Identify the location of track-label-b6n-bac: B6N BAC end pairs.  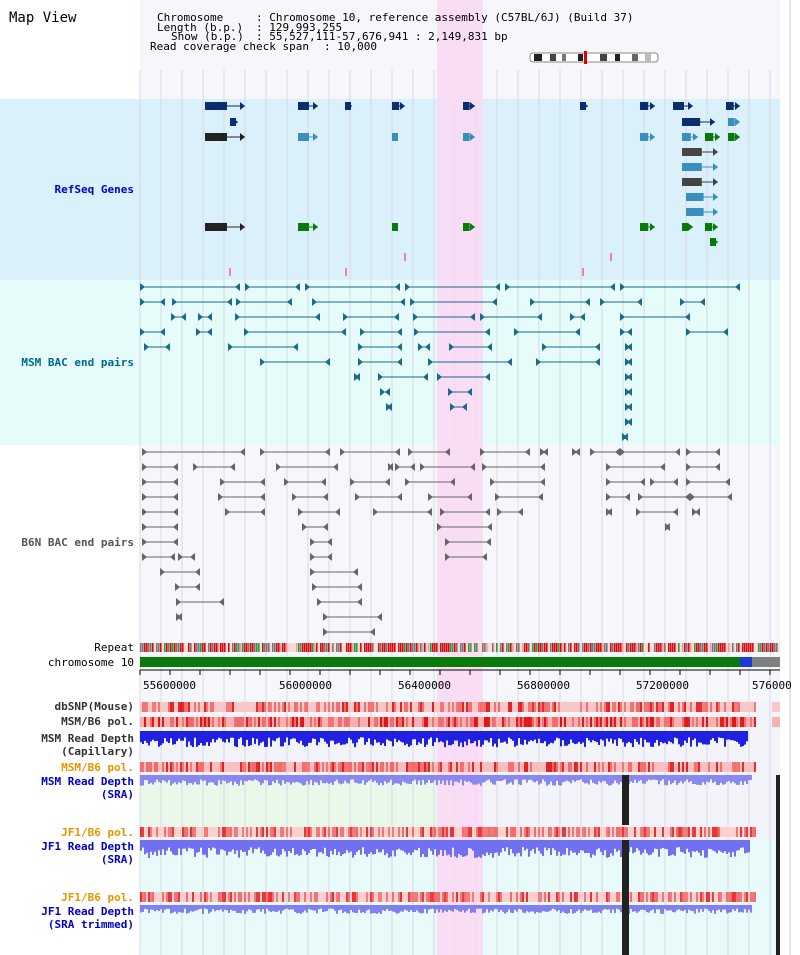
(77, 542).